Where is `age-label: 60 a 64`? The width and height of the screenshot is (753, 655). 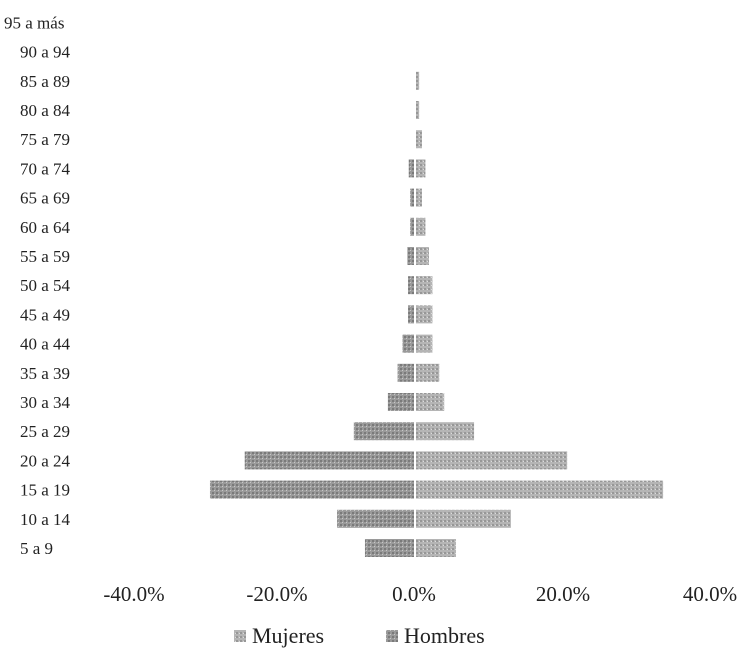
age-label: 60 a 64 is located at coordinates (45, 227).